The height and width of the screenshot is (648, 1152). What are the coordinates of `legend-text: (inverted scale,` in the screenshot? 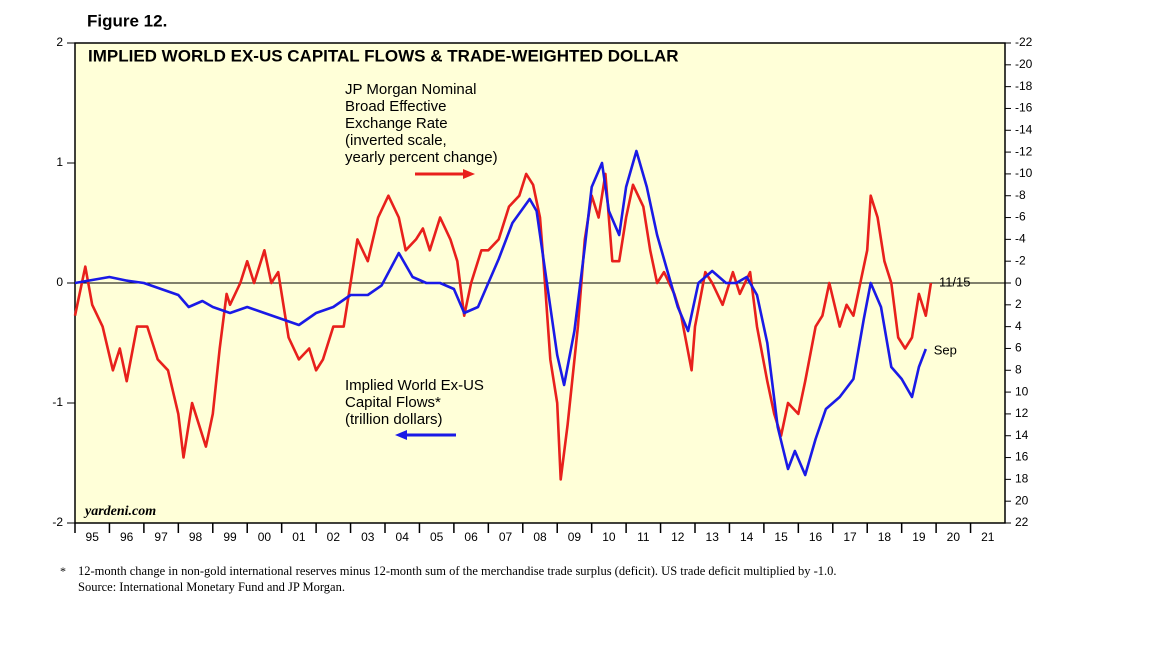 It's located at (396, 140).